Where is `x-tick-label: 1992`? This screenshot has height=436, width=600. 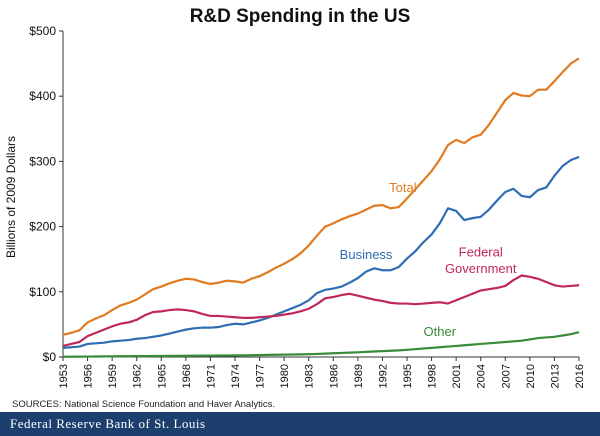
x-tick-label: 1992 is located at coordinates (383, 376).